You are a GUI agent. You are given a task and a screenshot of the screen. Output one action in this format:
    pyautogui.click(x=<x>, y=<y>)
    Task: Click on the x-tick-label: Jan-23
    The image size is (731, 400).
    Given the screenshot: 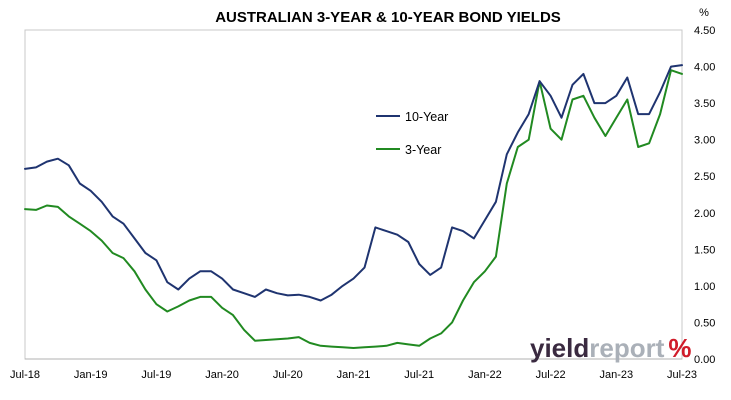 What is the action you would take?
    pyautogui.click(x=616, y=375)
    